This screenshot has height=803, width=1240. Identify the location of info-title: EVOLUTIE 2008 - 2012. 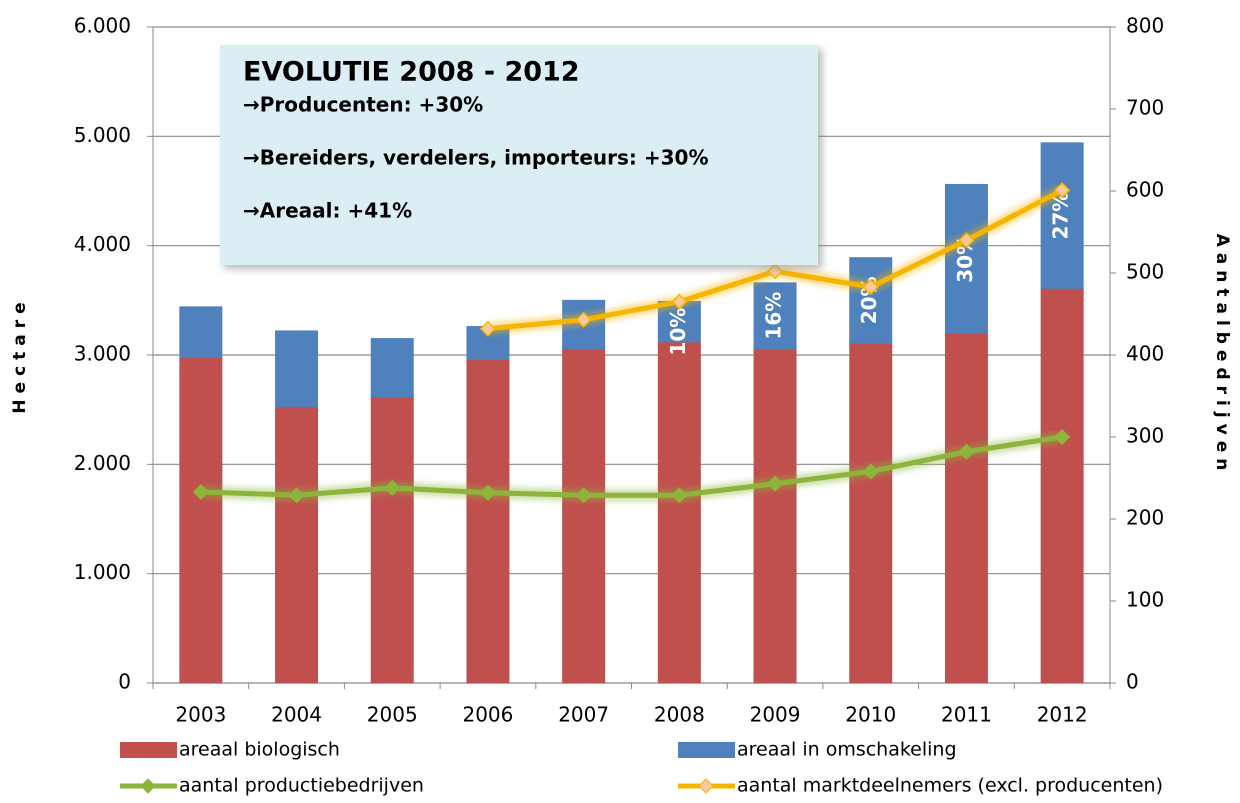
(411, 72).